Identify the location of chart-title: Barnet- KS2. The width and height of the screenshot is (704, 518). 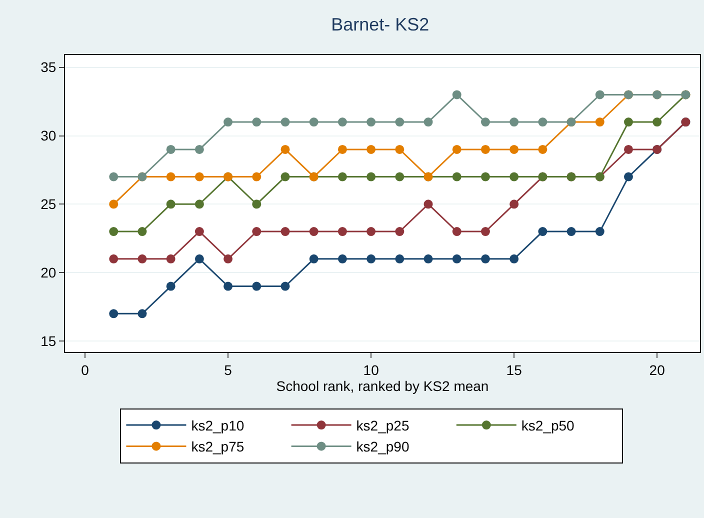
(380, 24).